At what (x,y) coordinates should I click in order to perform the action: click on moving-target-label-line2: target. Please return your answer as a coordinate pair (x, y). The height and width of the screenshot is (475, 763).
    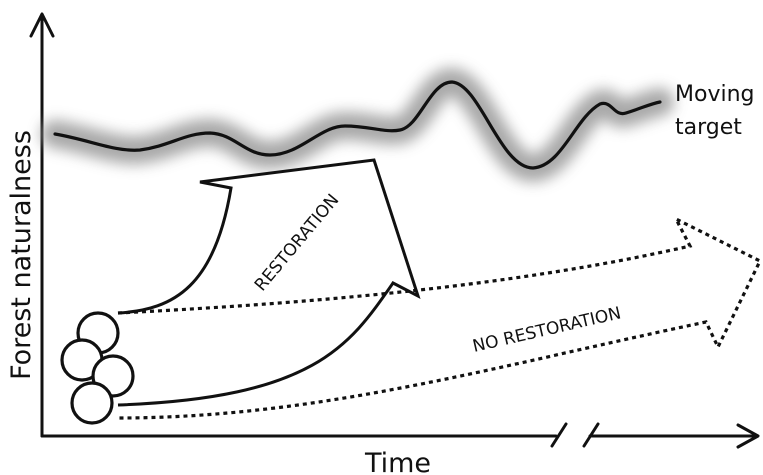
    Looking at the image, I should click on (708, 127).